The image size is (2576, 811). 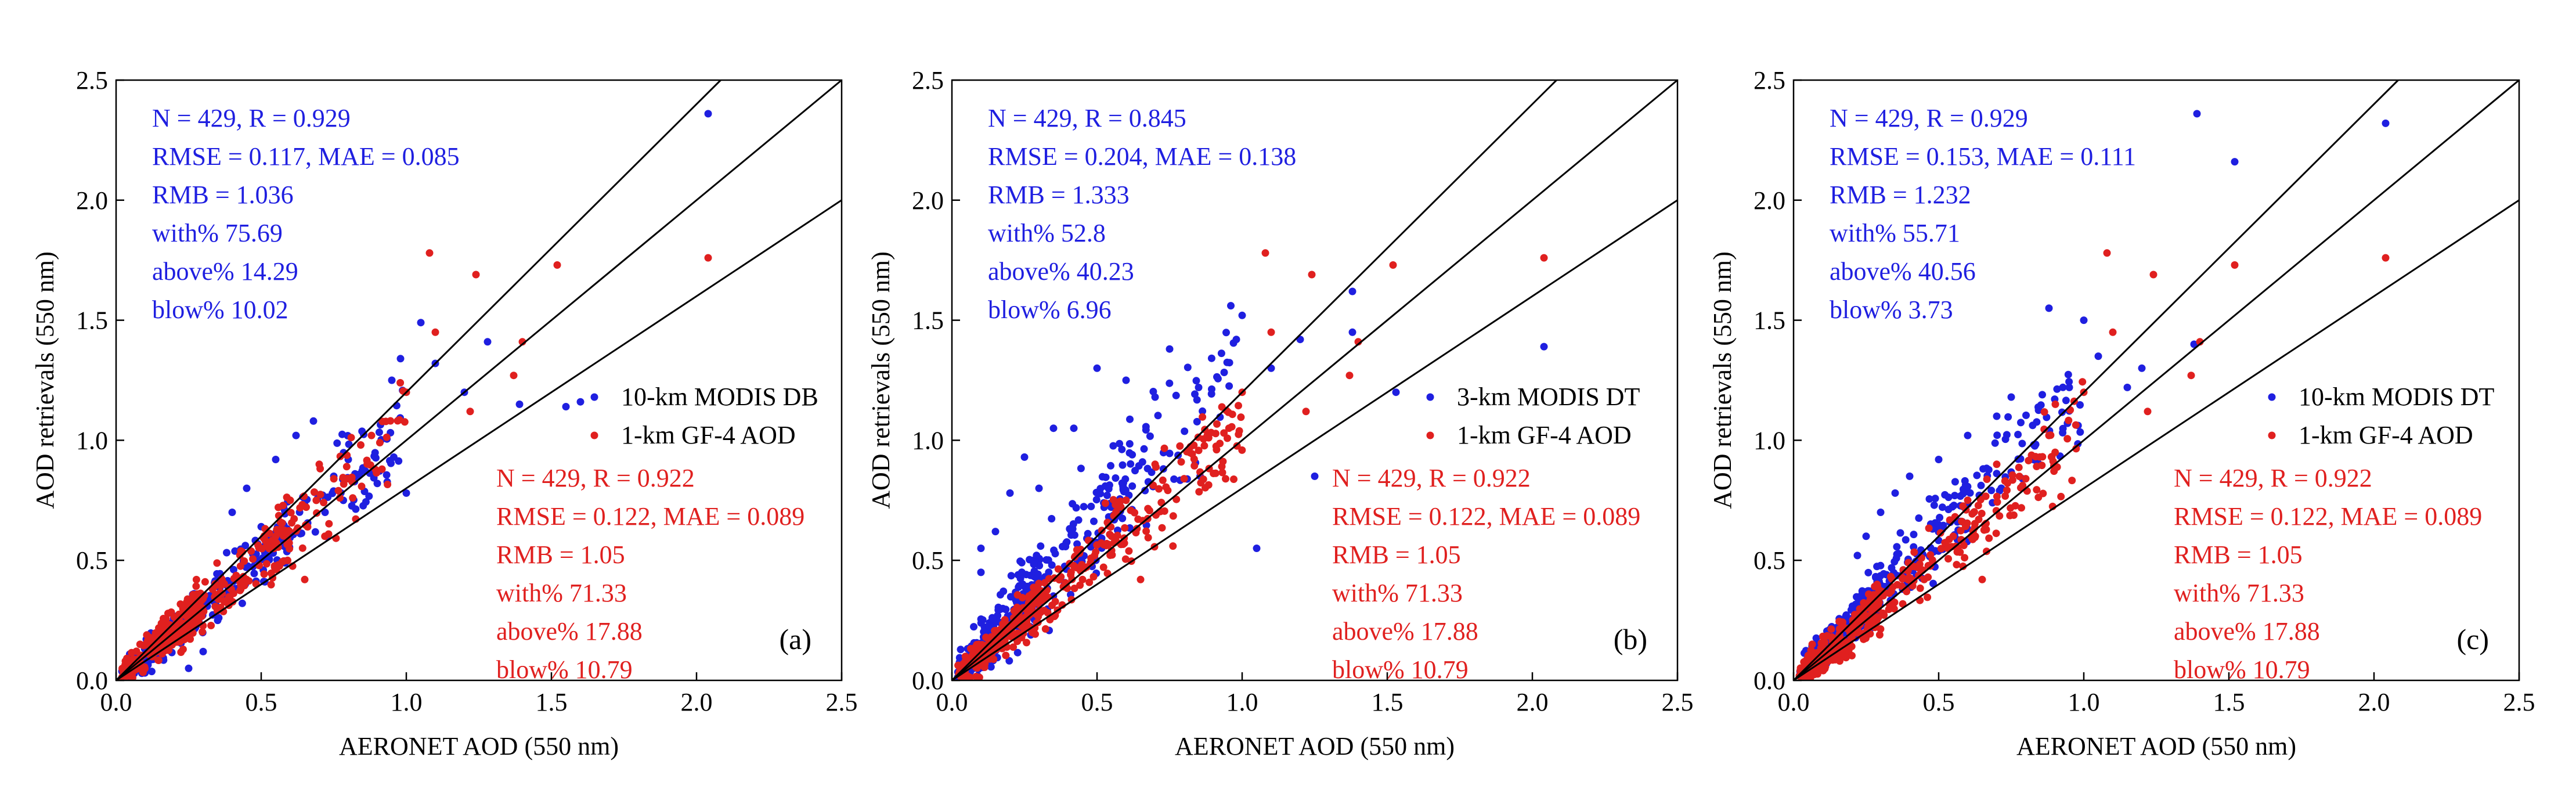 What do you see at coordinates (251, 118) in the screenshot?
I see `modis-stats-line: N = 429, R = 0.929` at bounding box center [251, 118].